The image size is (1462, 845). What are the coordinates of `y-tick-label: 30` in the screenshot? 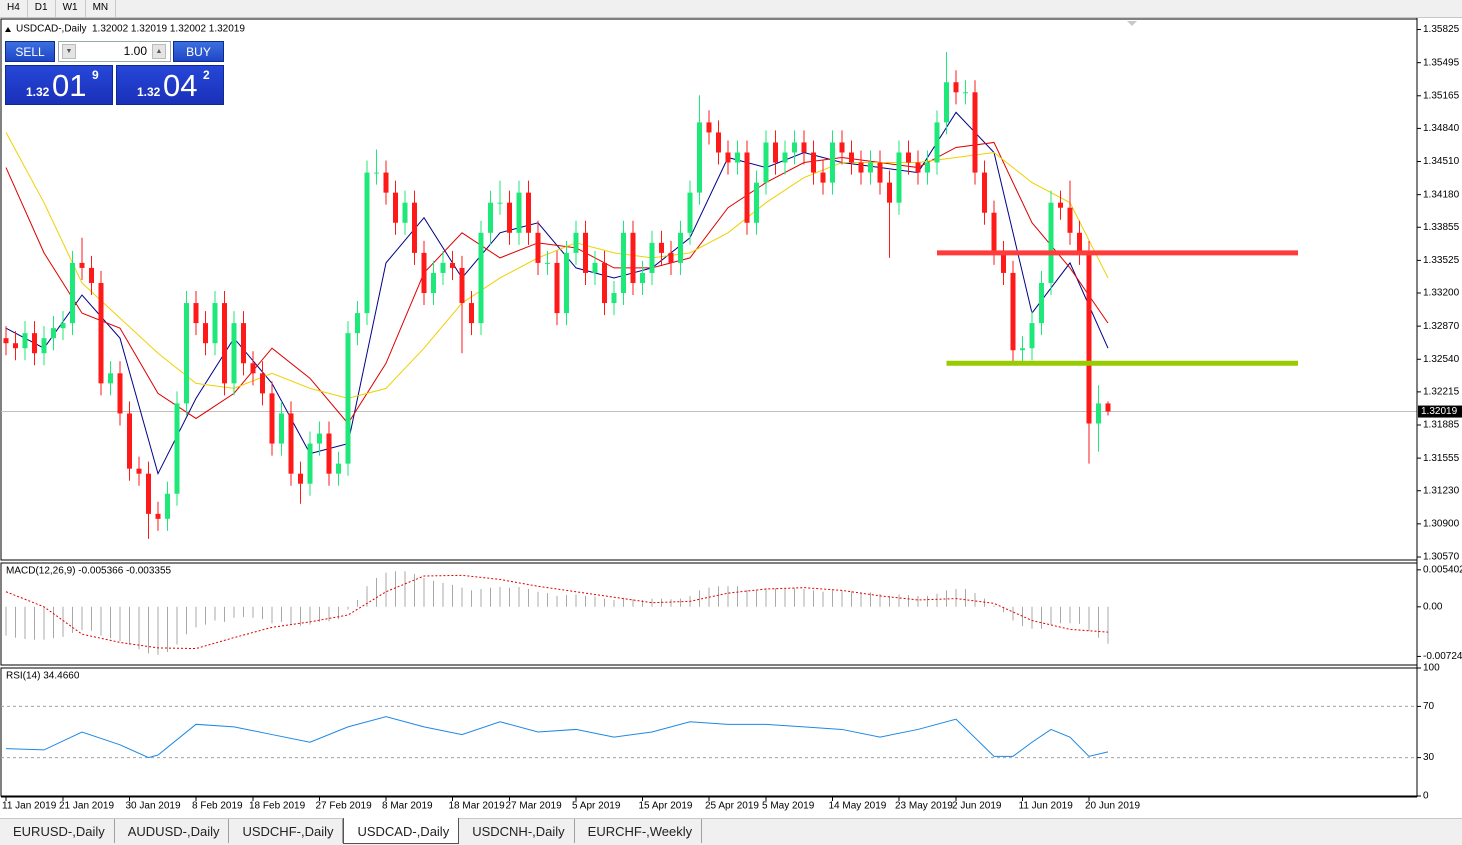 It's located at (1429, 757).